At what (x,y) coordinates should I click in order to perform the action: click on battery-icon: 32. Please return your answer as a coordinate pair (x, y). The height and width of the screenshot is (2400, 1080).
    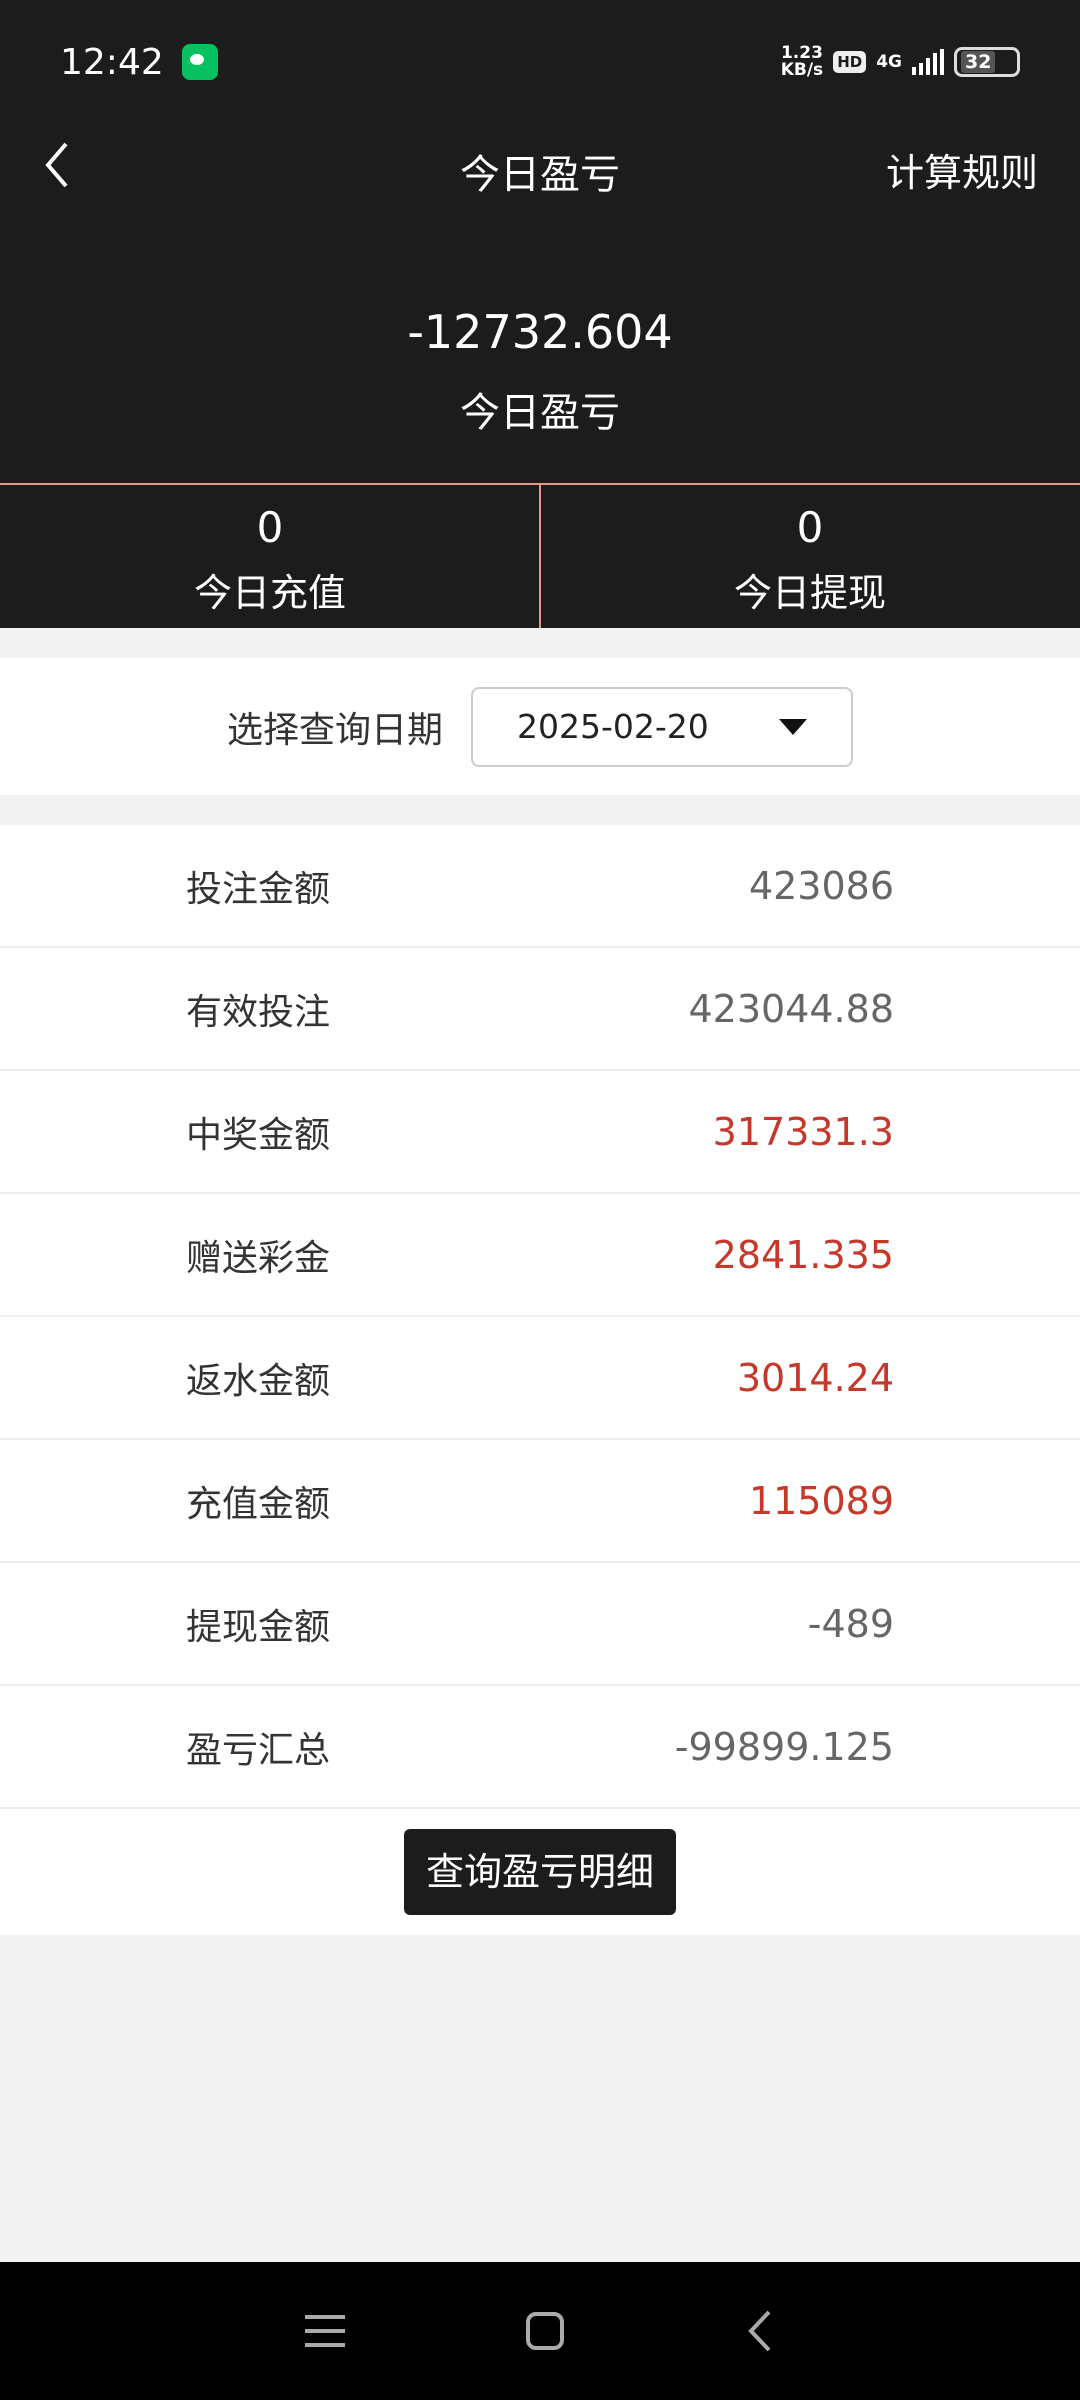
    Looking at the image, I should click on (987, 62).